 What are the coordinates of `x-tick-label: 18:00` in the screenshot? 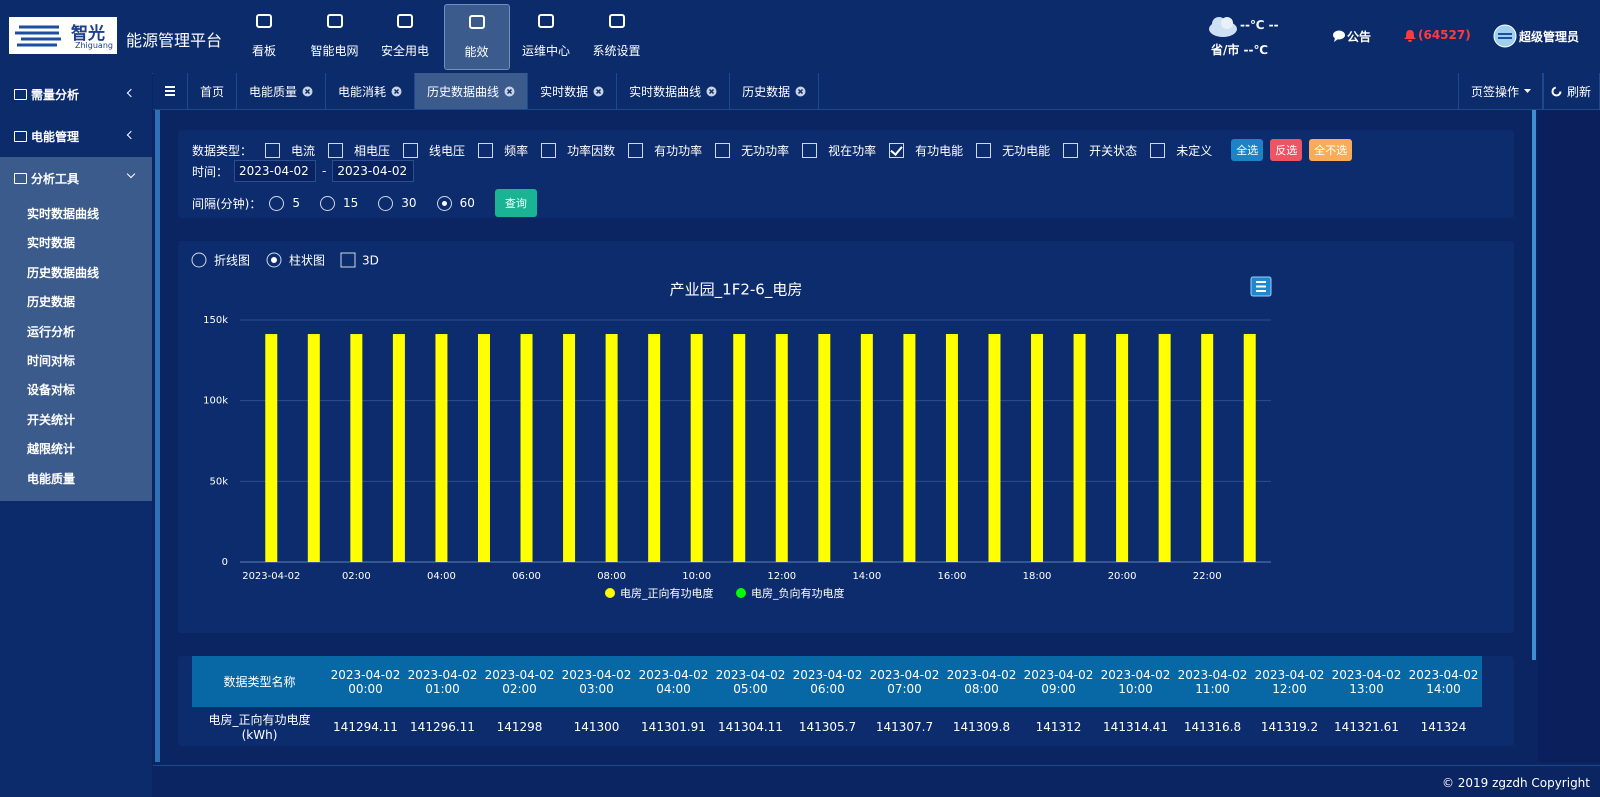 It's located at (1037, 576).